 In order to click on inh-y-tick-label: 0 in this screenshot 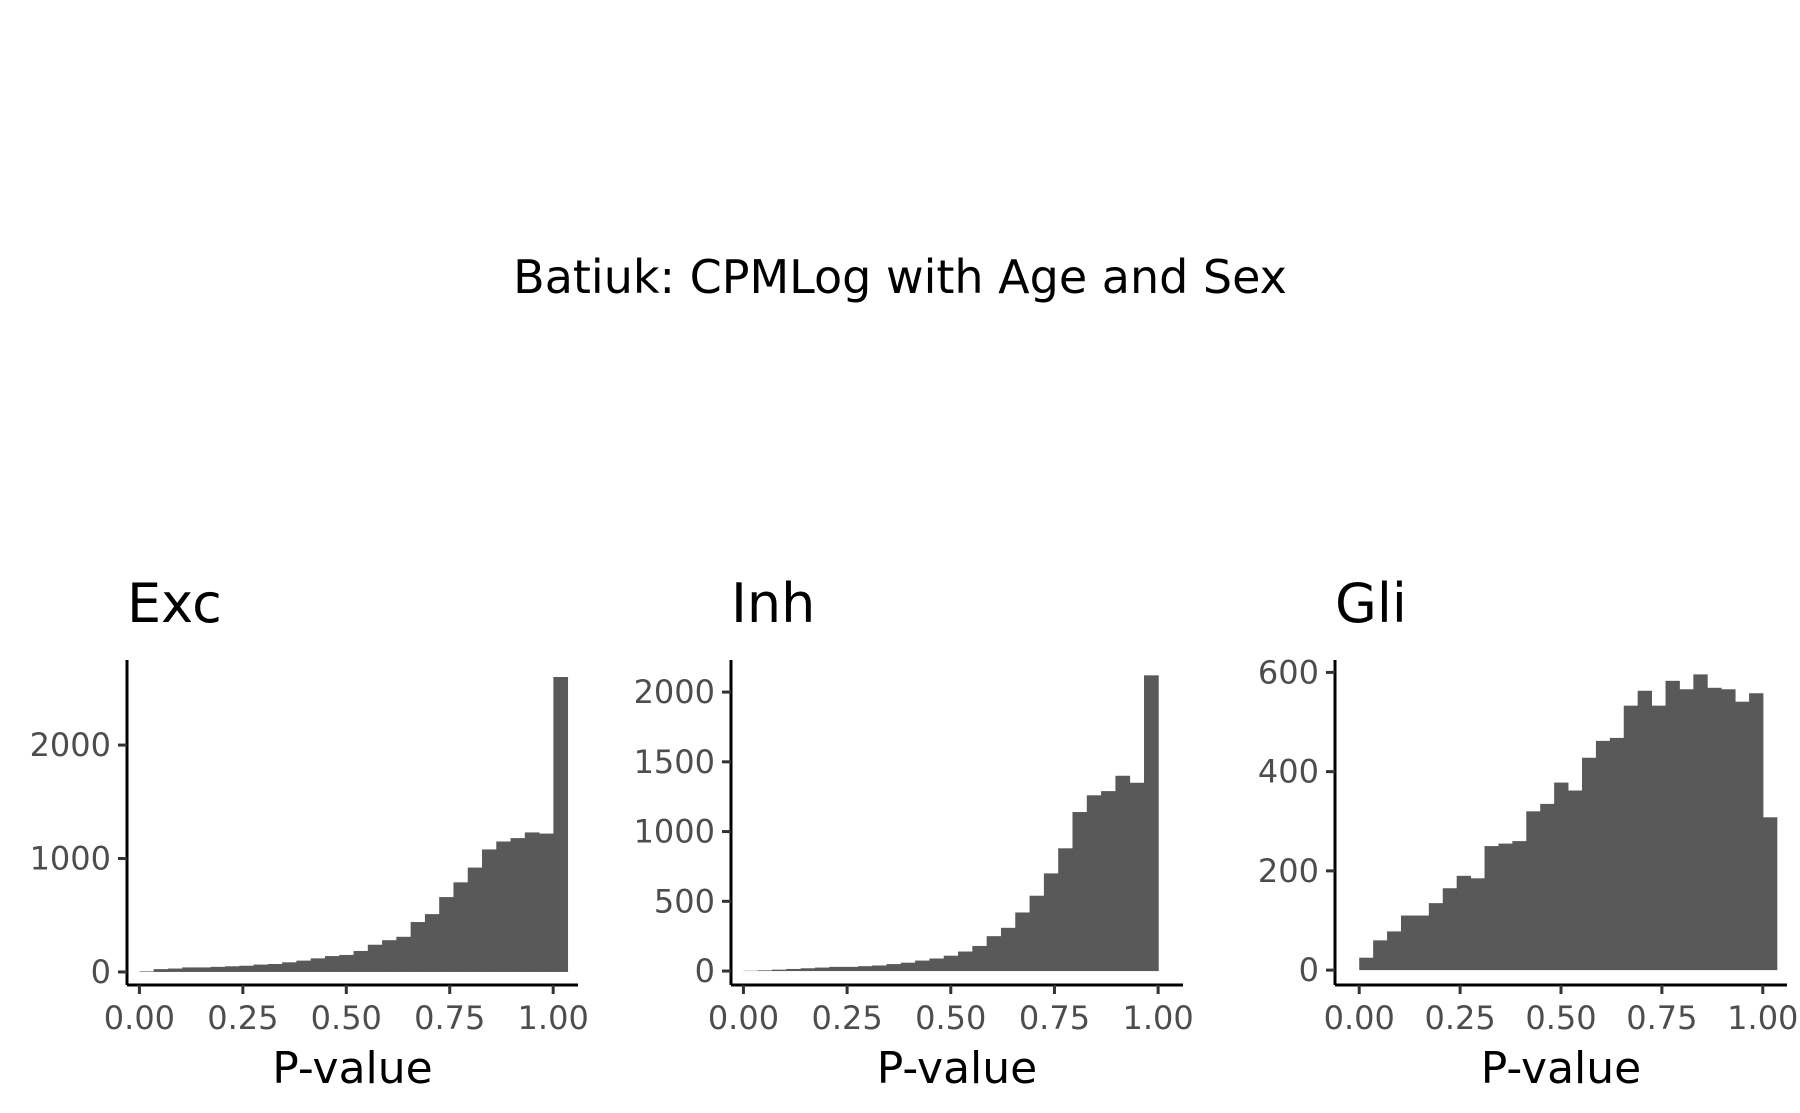, I will do `click(705, 971)`.